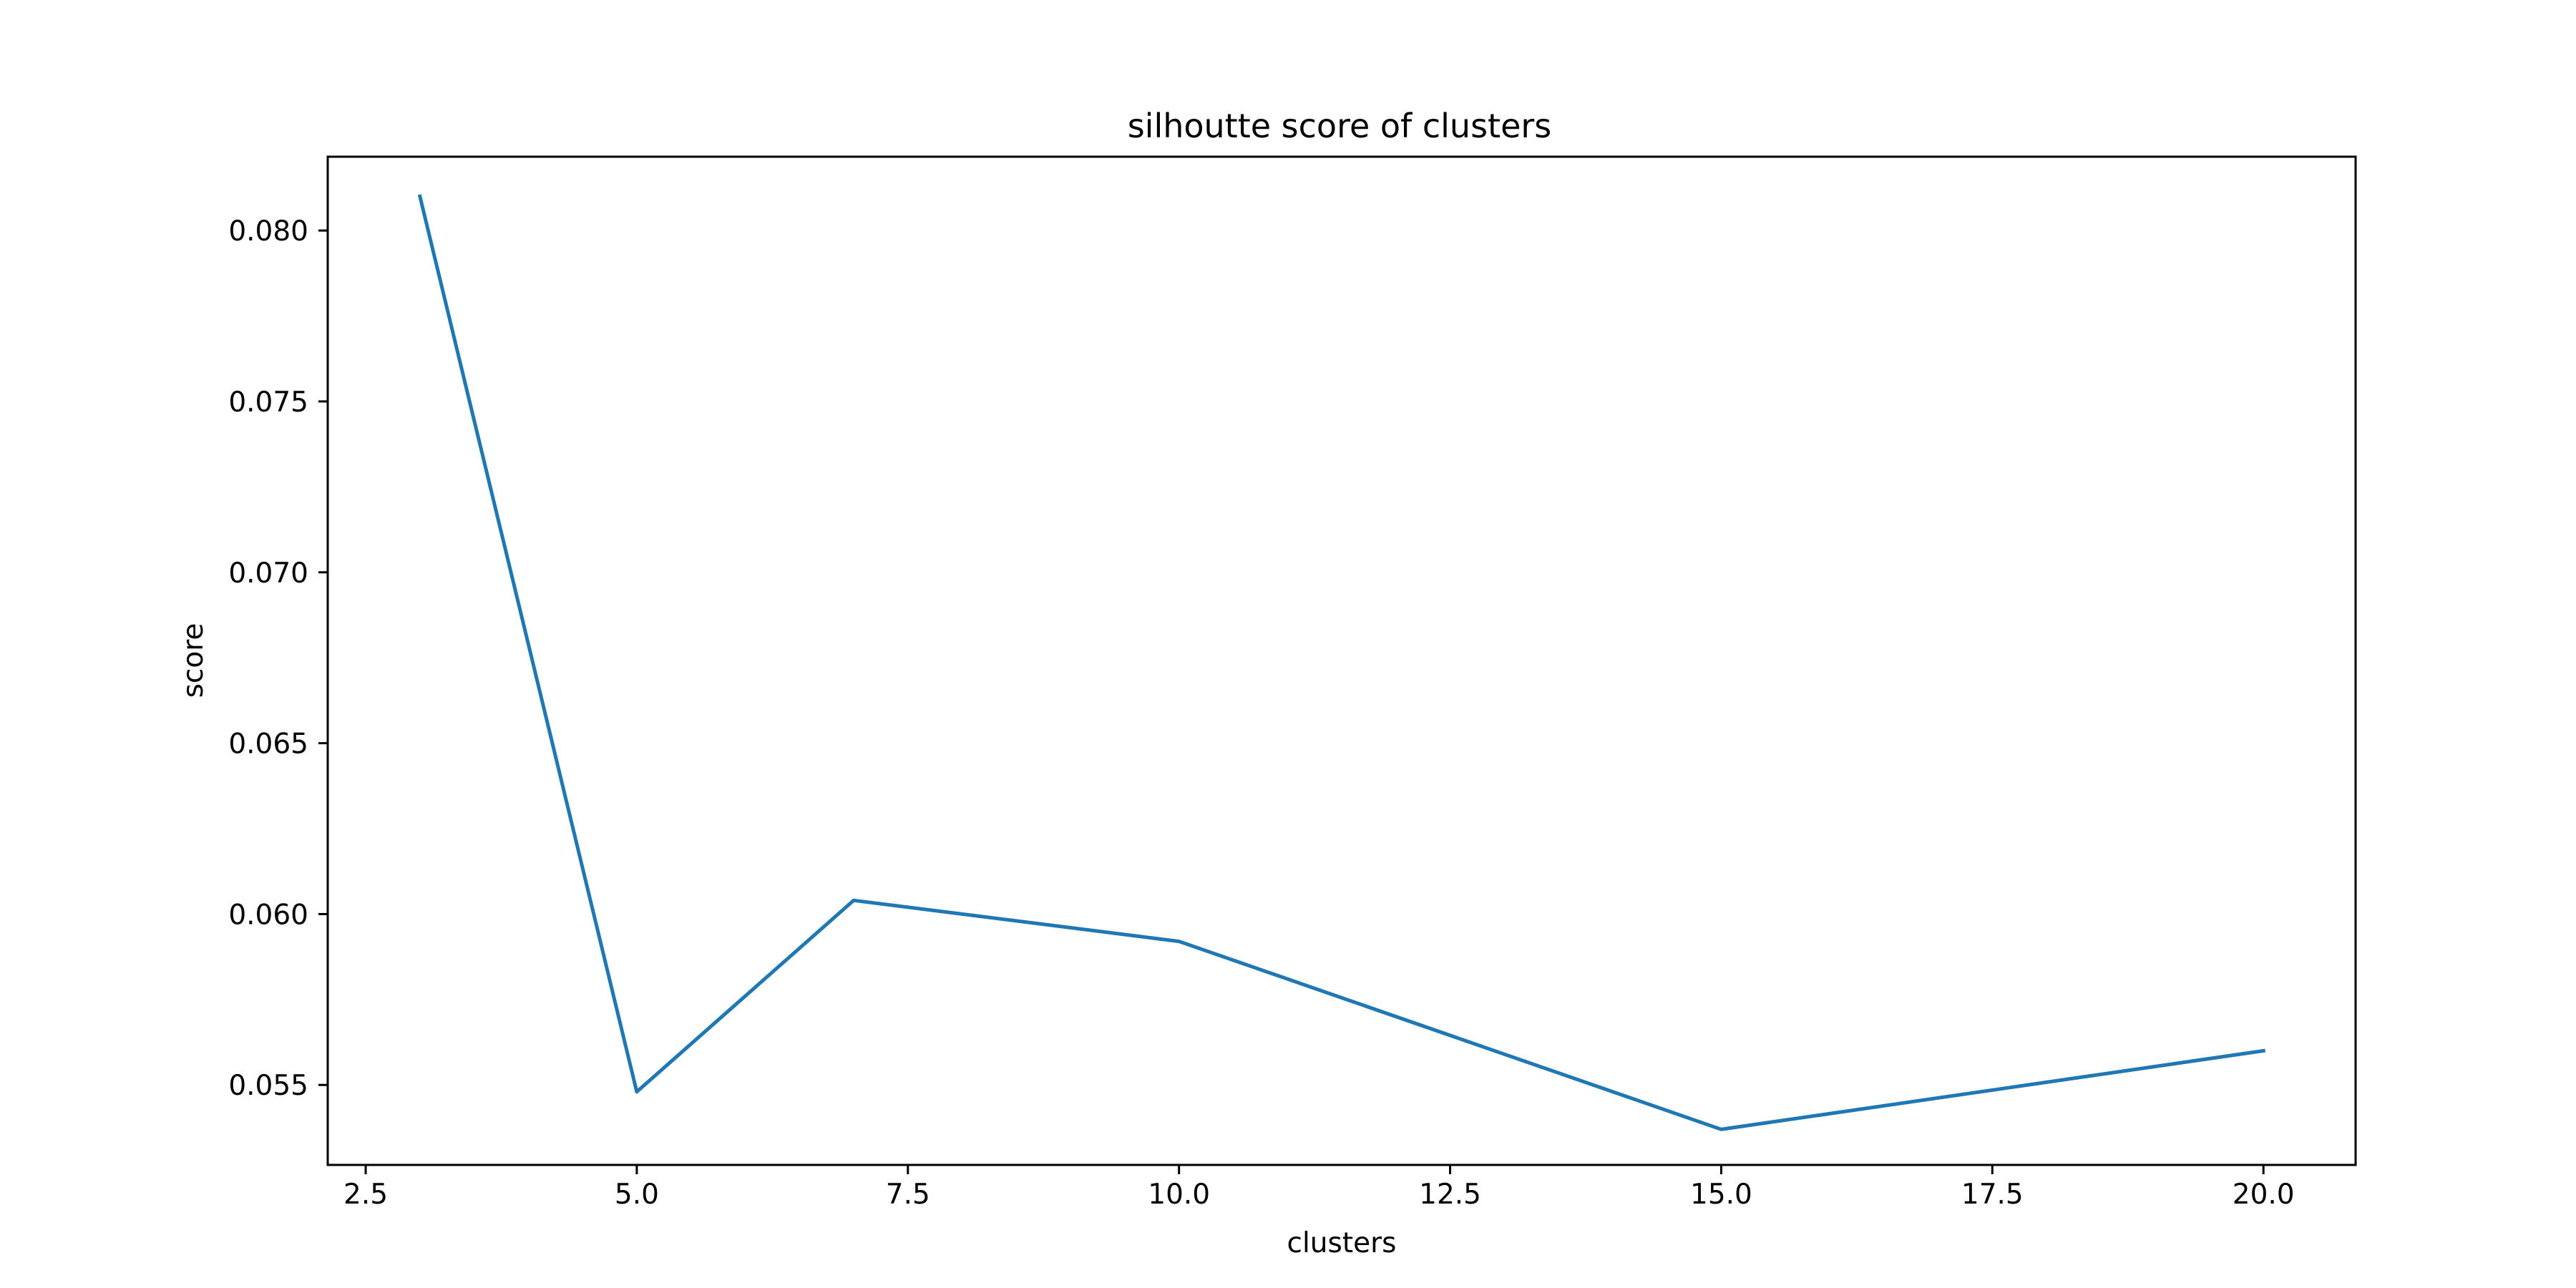  Describe the element at coordinates (278, 658) in the screenshot. I see `y-axis-ticks: 0.055 0.060 0.065 0.070 0.075 0.080` at that location.